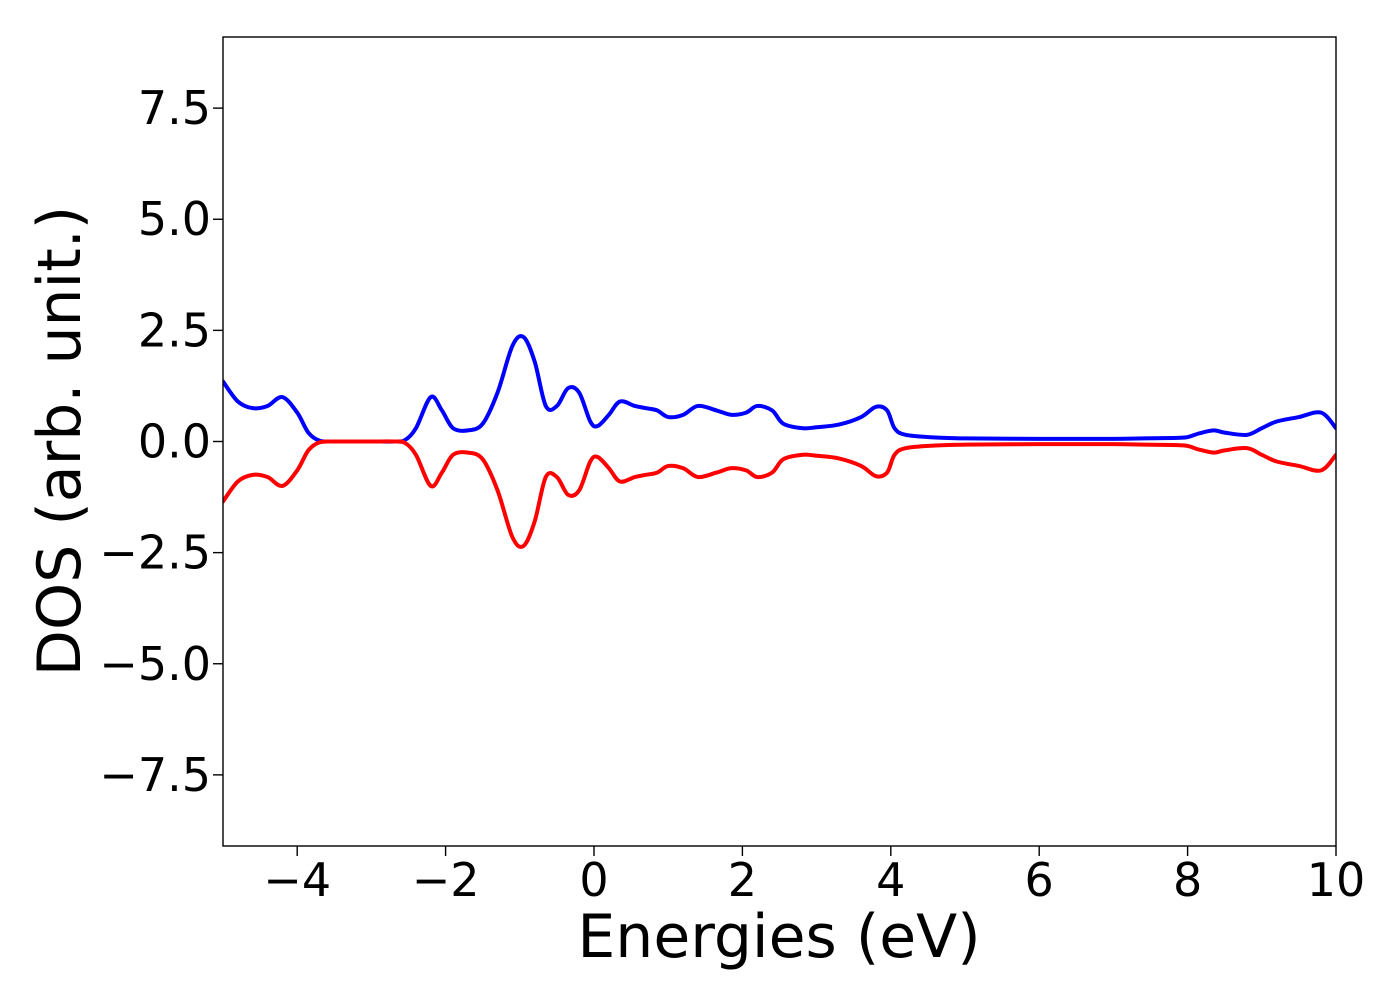  What do you see at coordinates (174, 108) in the screenshot?
I see `y-tick-label: 7.5` at bounding box center [174, 108].